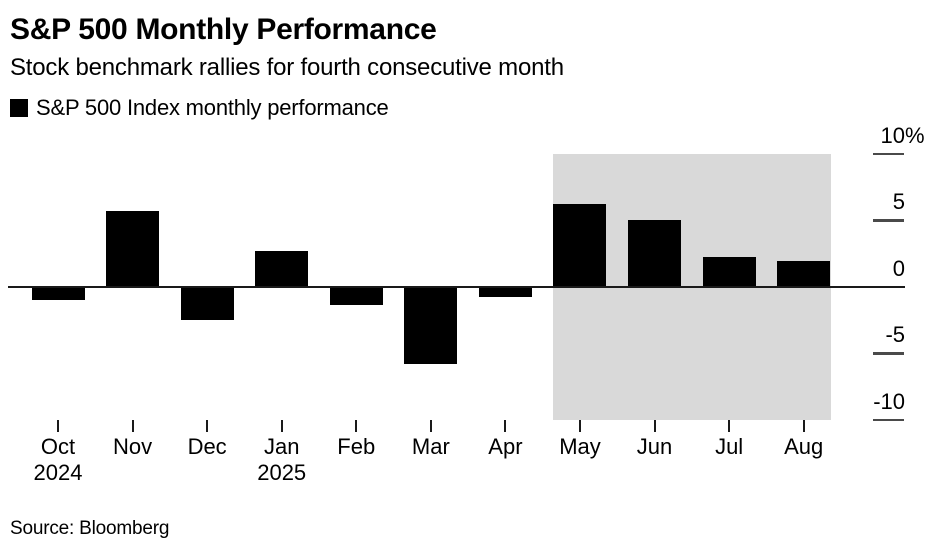 The image size is (930, 548). I want to click on bar-aug, so click(804, 274).